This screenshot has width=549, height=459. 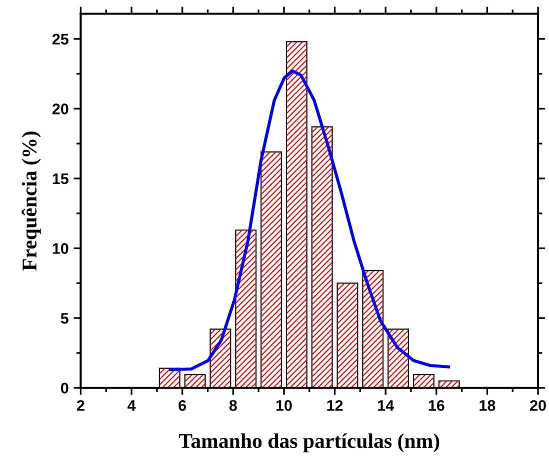 I want to click on y-tick-label: 10, so click(x=60, y=248).